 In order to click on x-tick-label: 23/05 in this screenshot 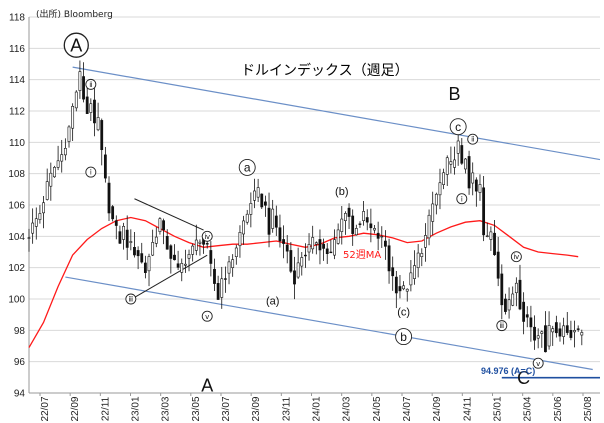, I will do `click(196, 408)`.